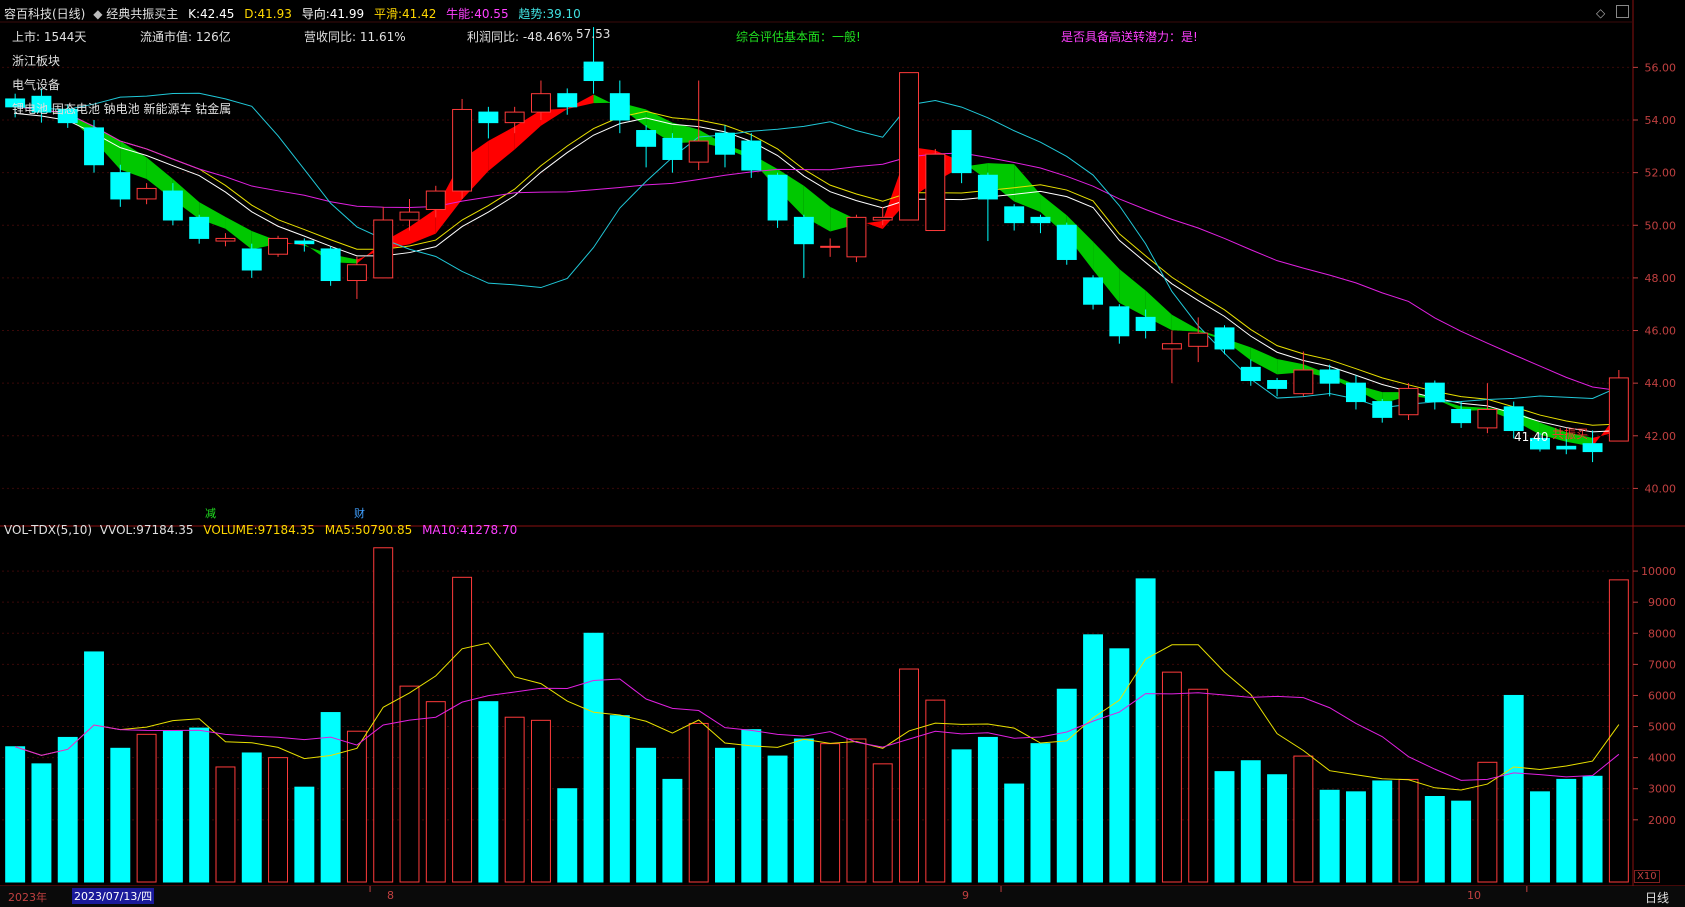  I want to click on dropdown-icon: ◆, so click(98, 14).